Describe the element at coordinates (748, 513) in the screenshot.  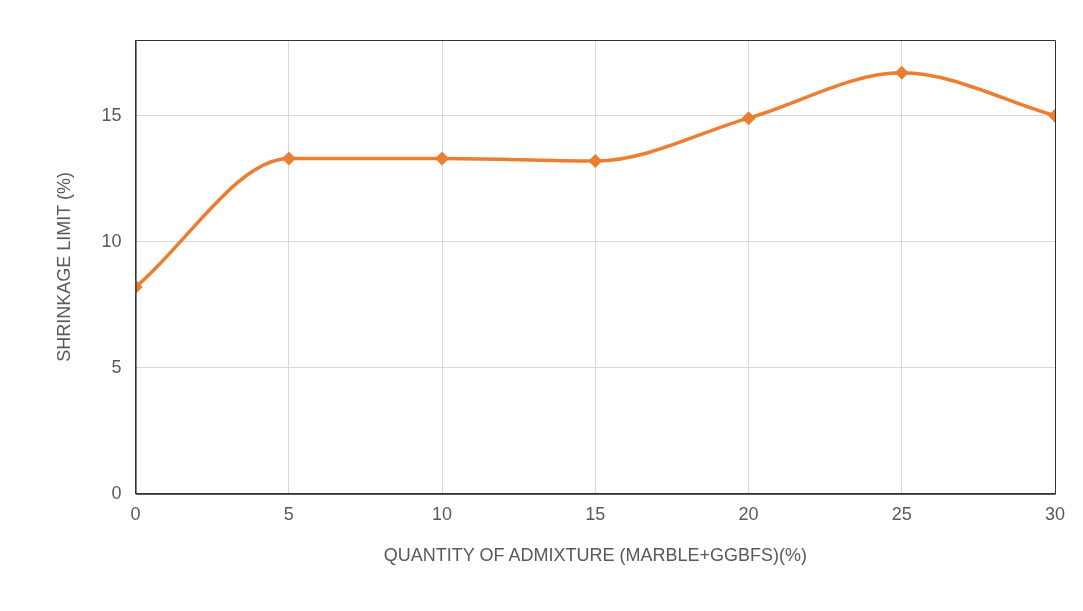
I see `x-tick-label: 20` at that location.